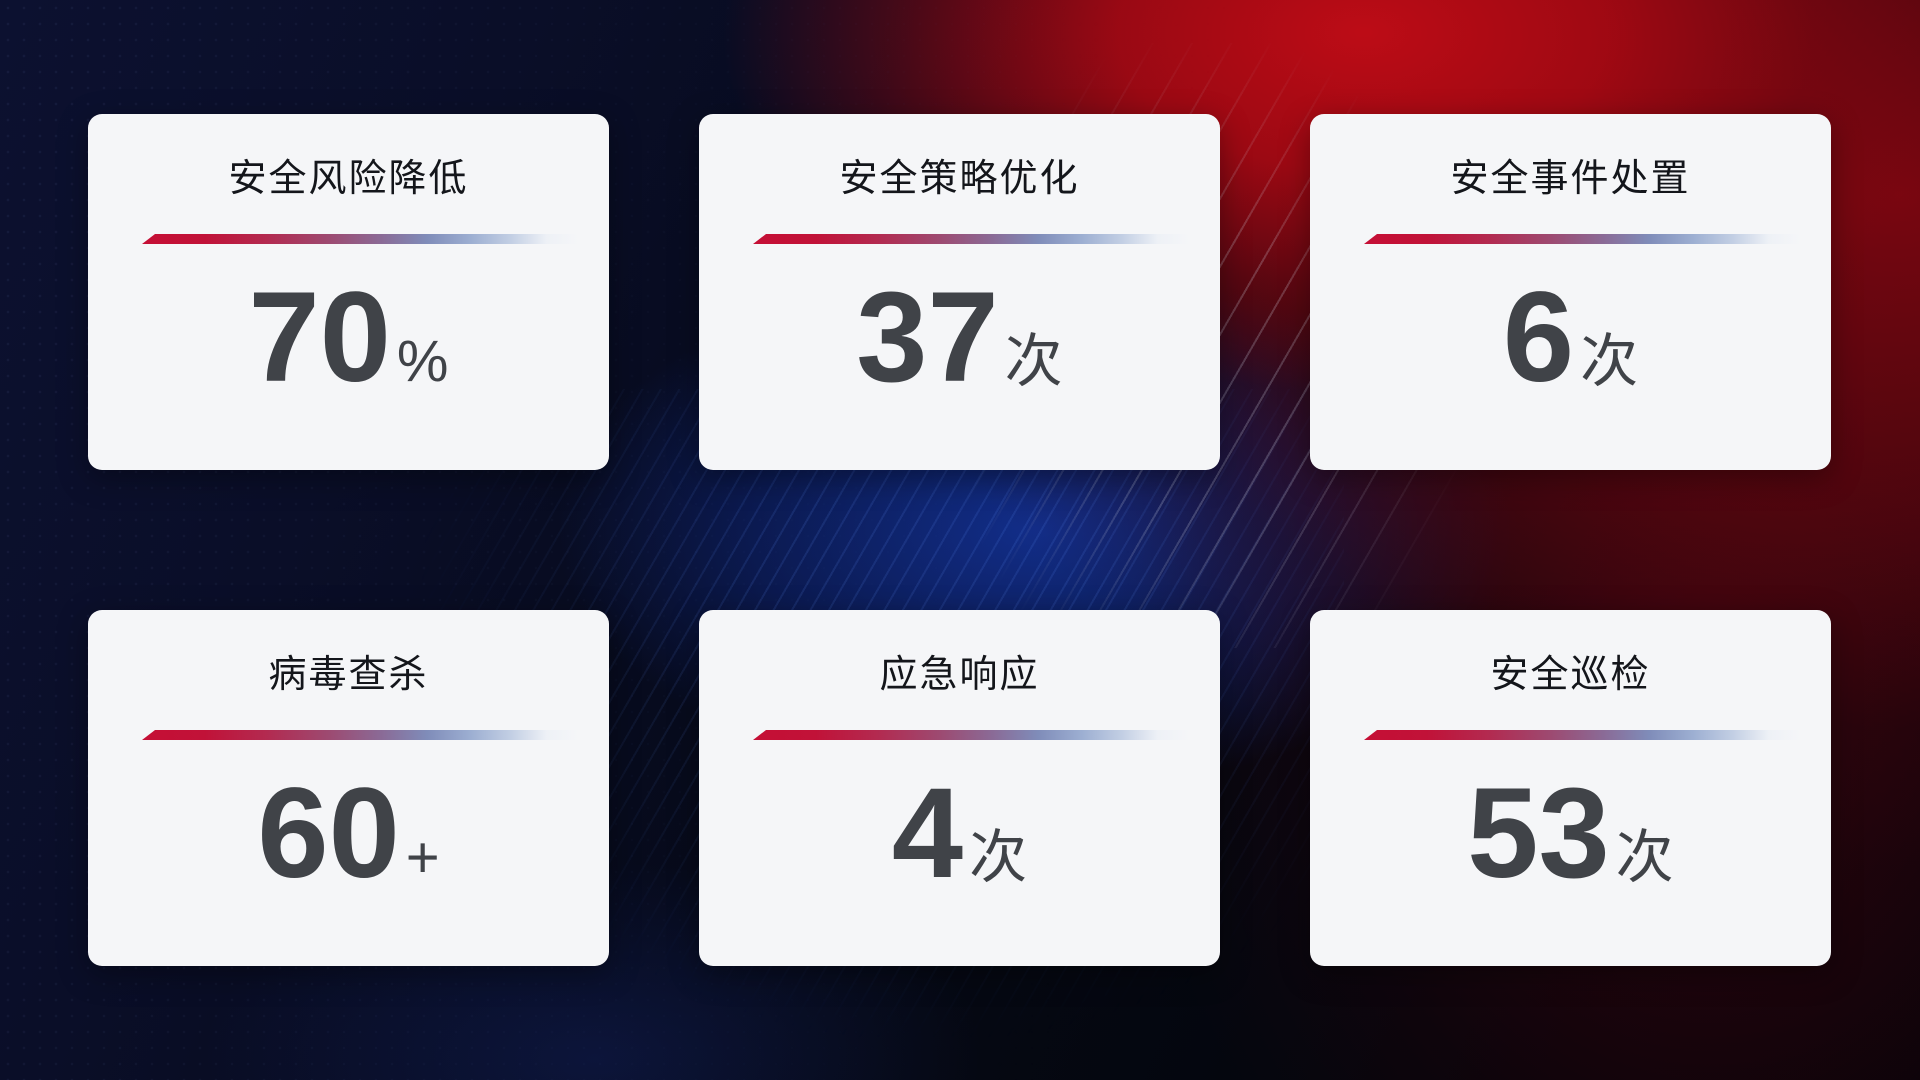  I want to click on stat-card-risk-reduction: 安全风险降低 70%, so click(348, 292).